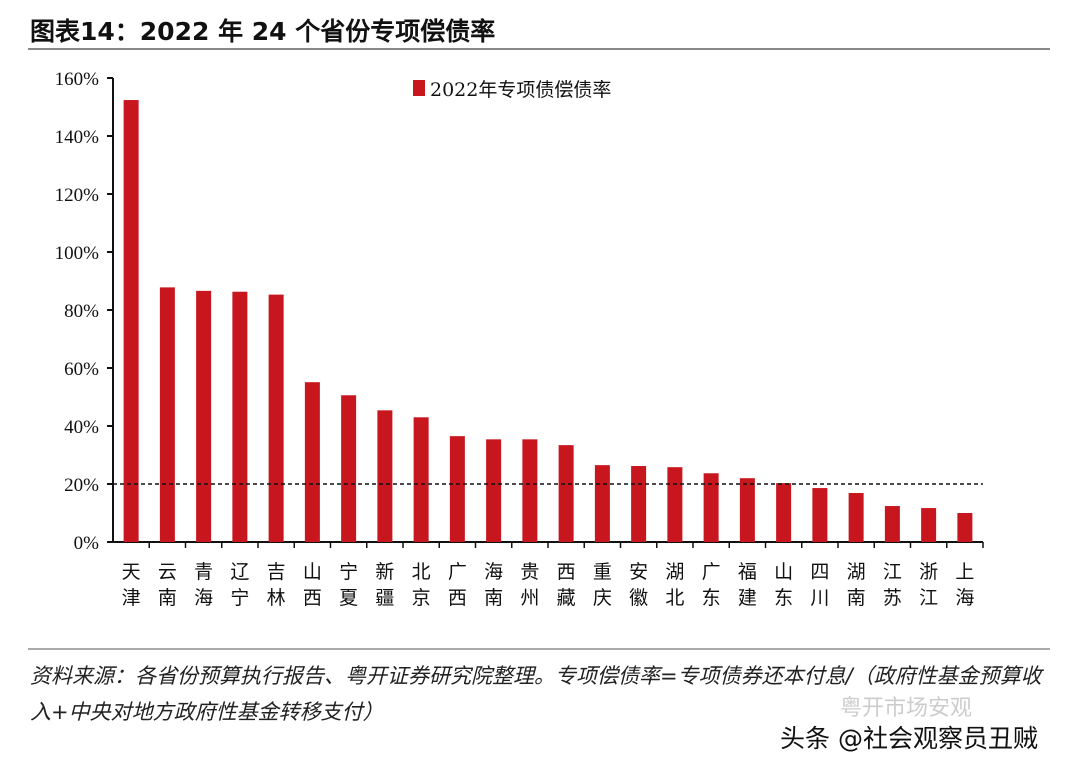  Describe the element at coordinates (529, 572) in the screenshot. I see `x-tick-label: 贵` at that location.